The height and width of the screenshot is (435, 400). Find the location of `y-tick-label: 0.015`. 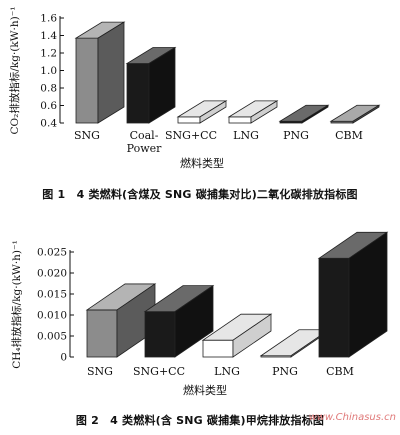

y-tick-label: 0.015 is located at coordinates (52, 295).